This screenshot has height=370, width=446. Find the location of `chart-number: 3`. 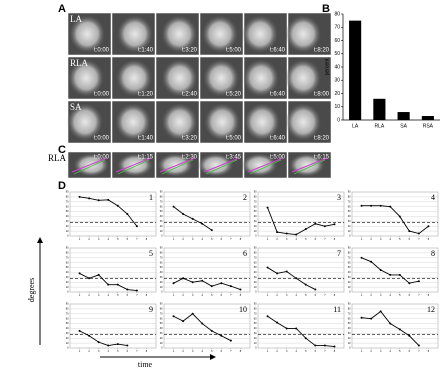

chart-number: 3 is located at coordinates (339, 197).